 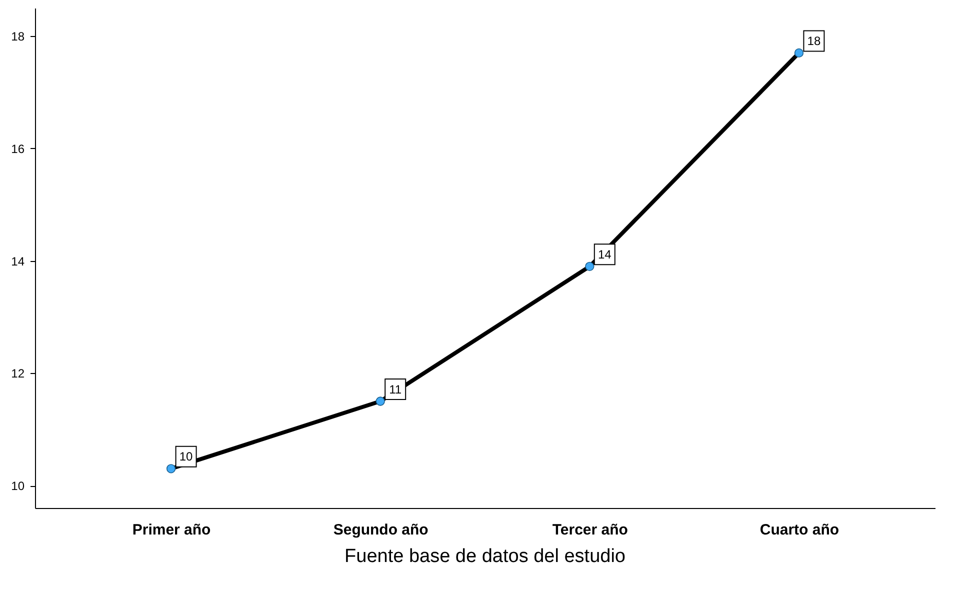 What do you see at coordinates (380, 530) in the screenshot?
I see `x-tick-label: Segundo año` at bounding box center [380, 530].